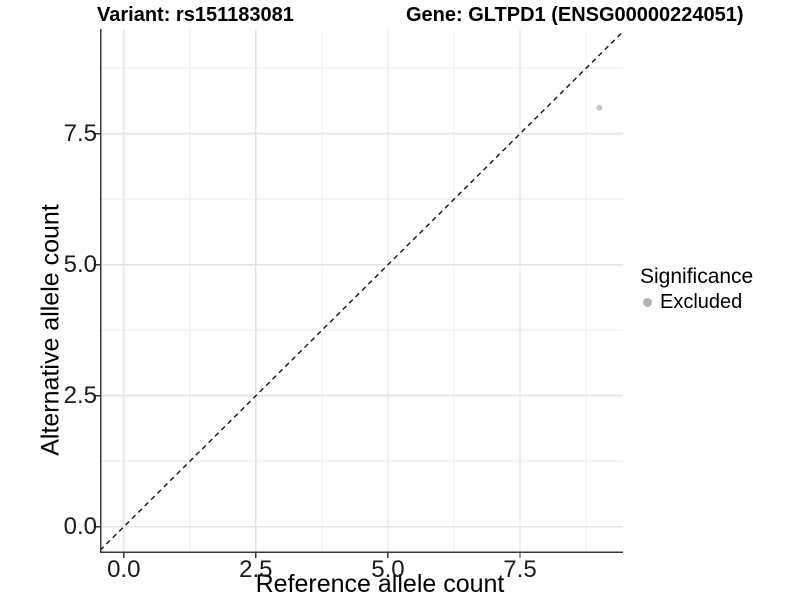 This screenshot has height=600, width=800. I want to click on y-axis-title: Alternative allele count, so click(50, 330).